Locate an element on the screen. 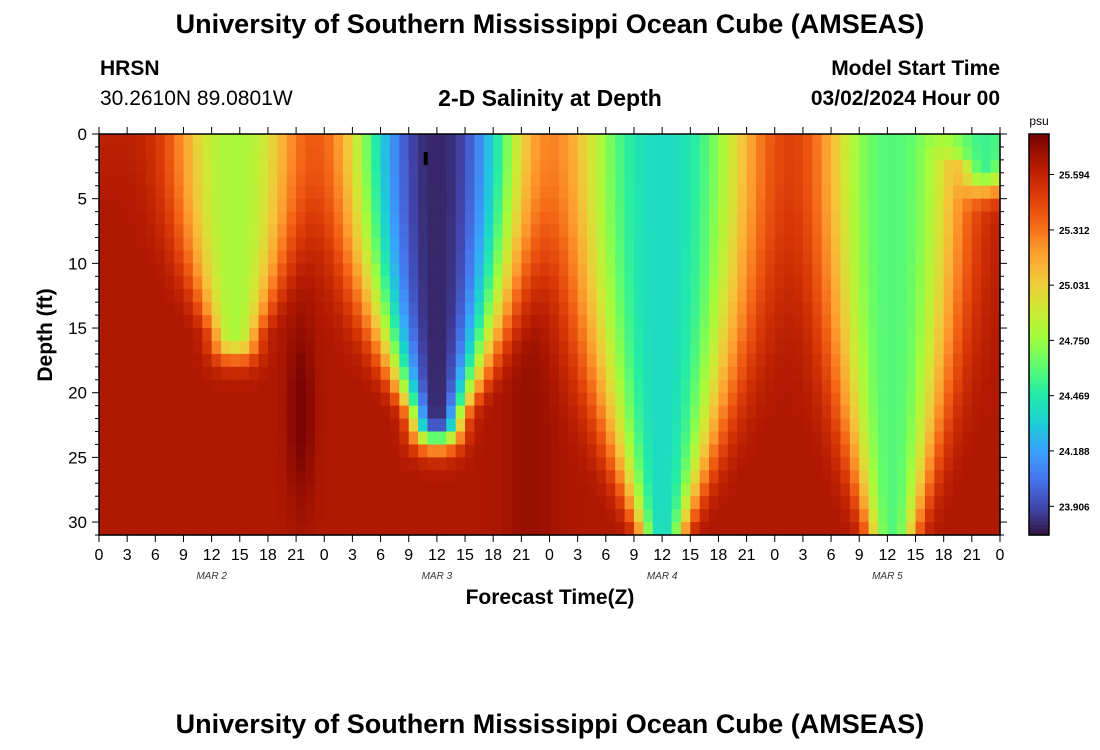  x-tick-label: 3 is located at coordinates (802, 555).